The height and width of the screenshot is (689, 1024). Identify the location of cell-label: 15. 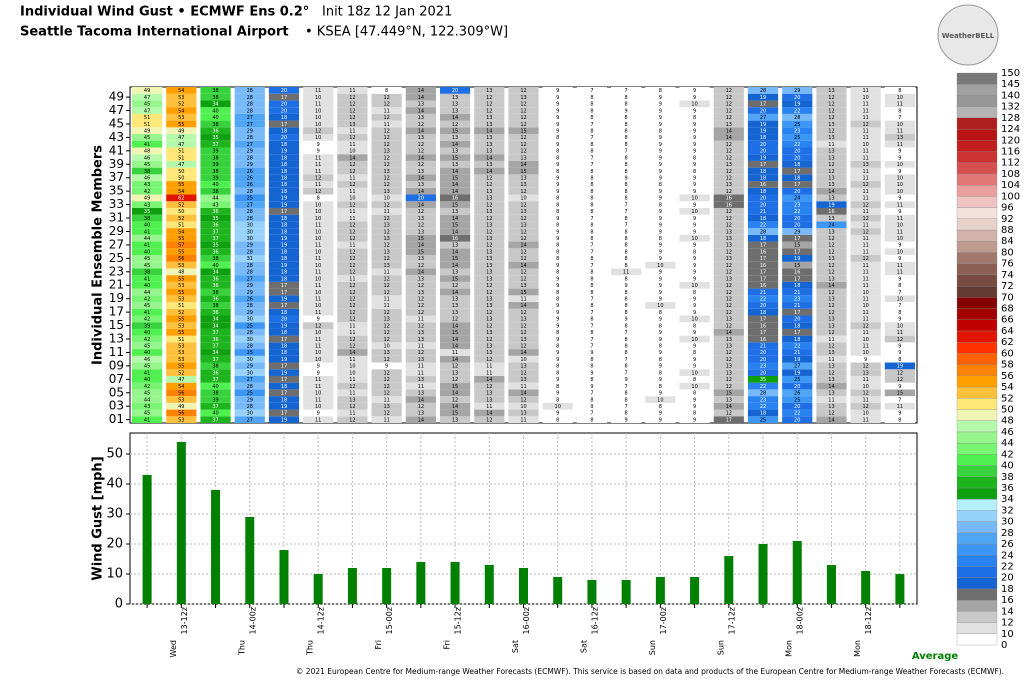
(455, 131).